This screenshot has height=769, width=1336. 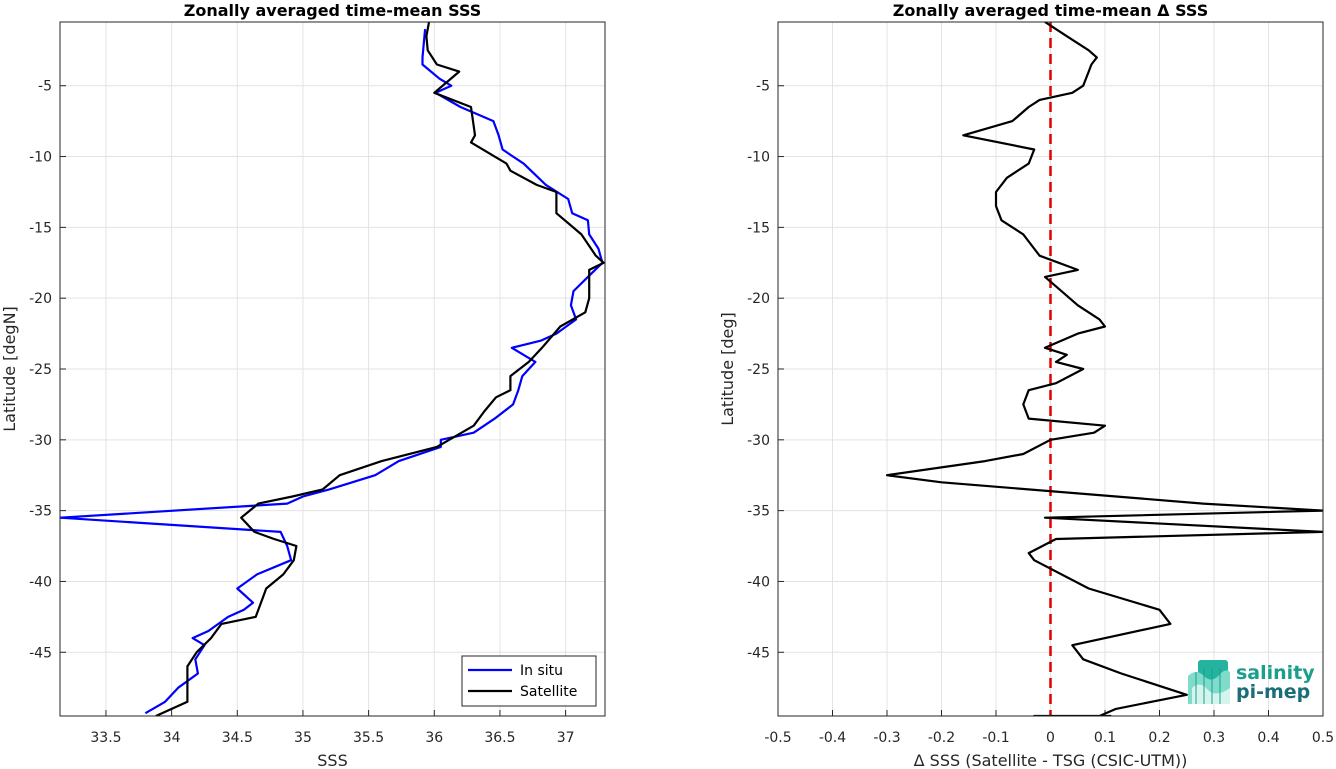 I want to click on x-tick-label: -0.3, so click(x=886, y=738).